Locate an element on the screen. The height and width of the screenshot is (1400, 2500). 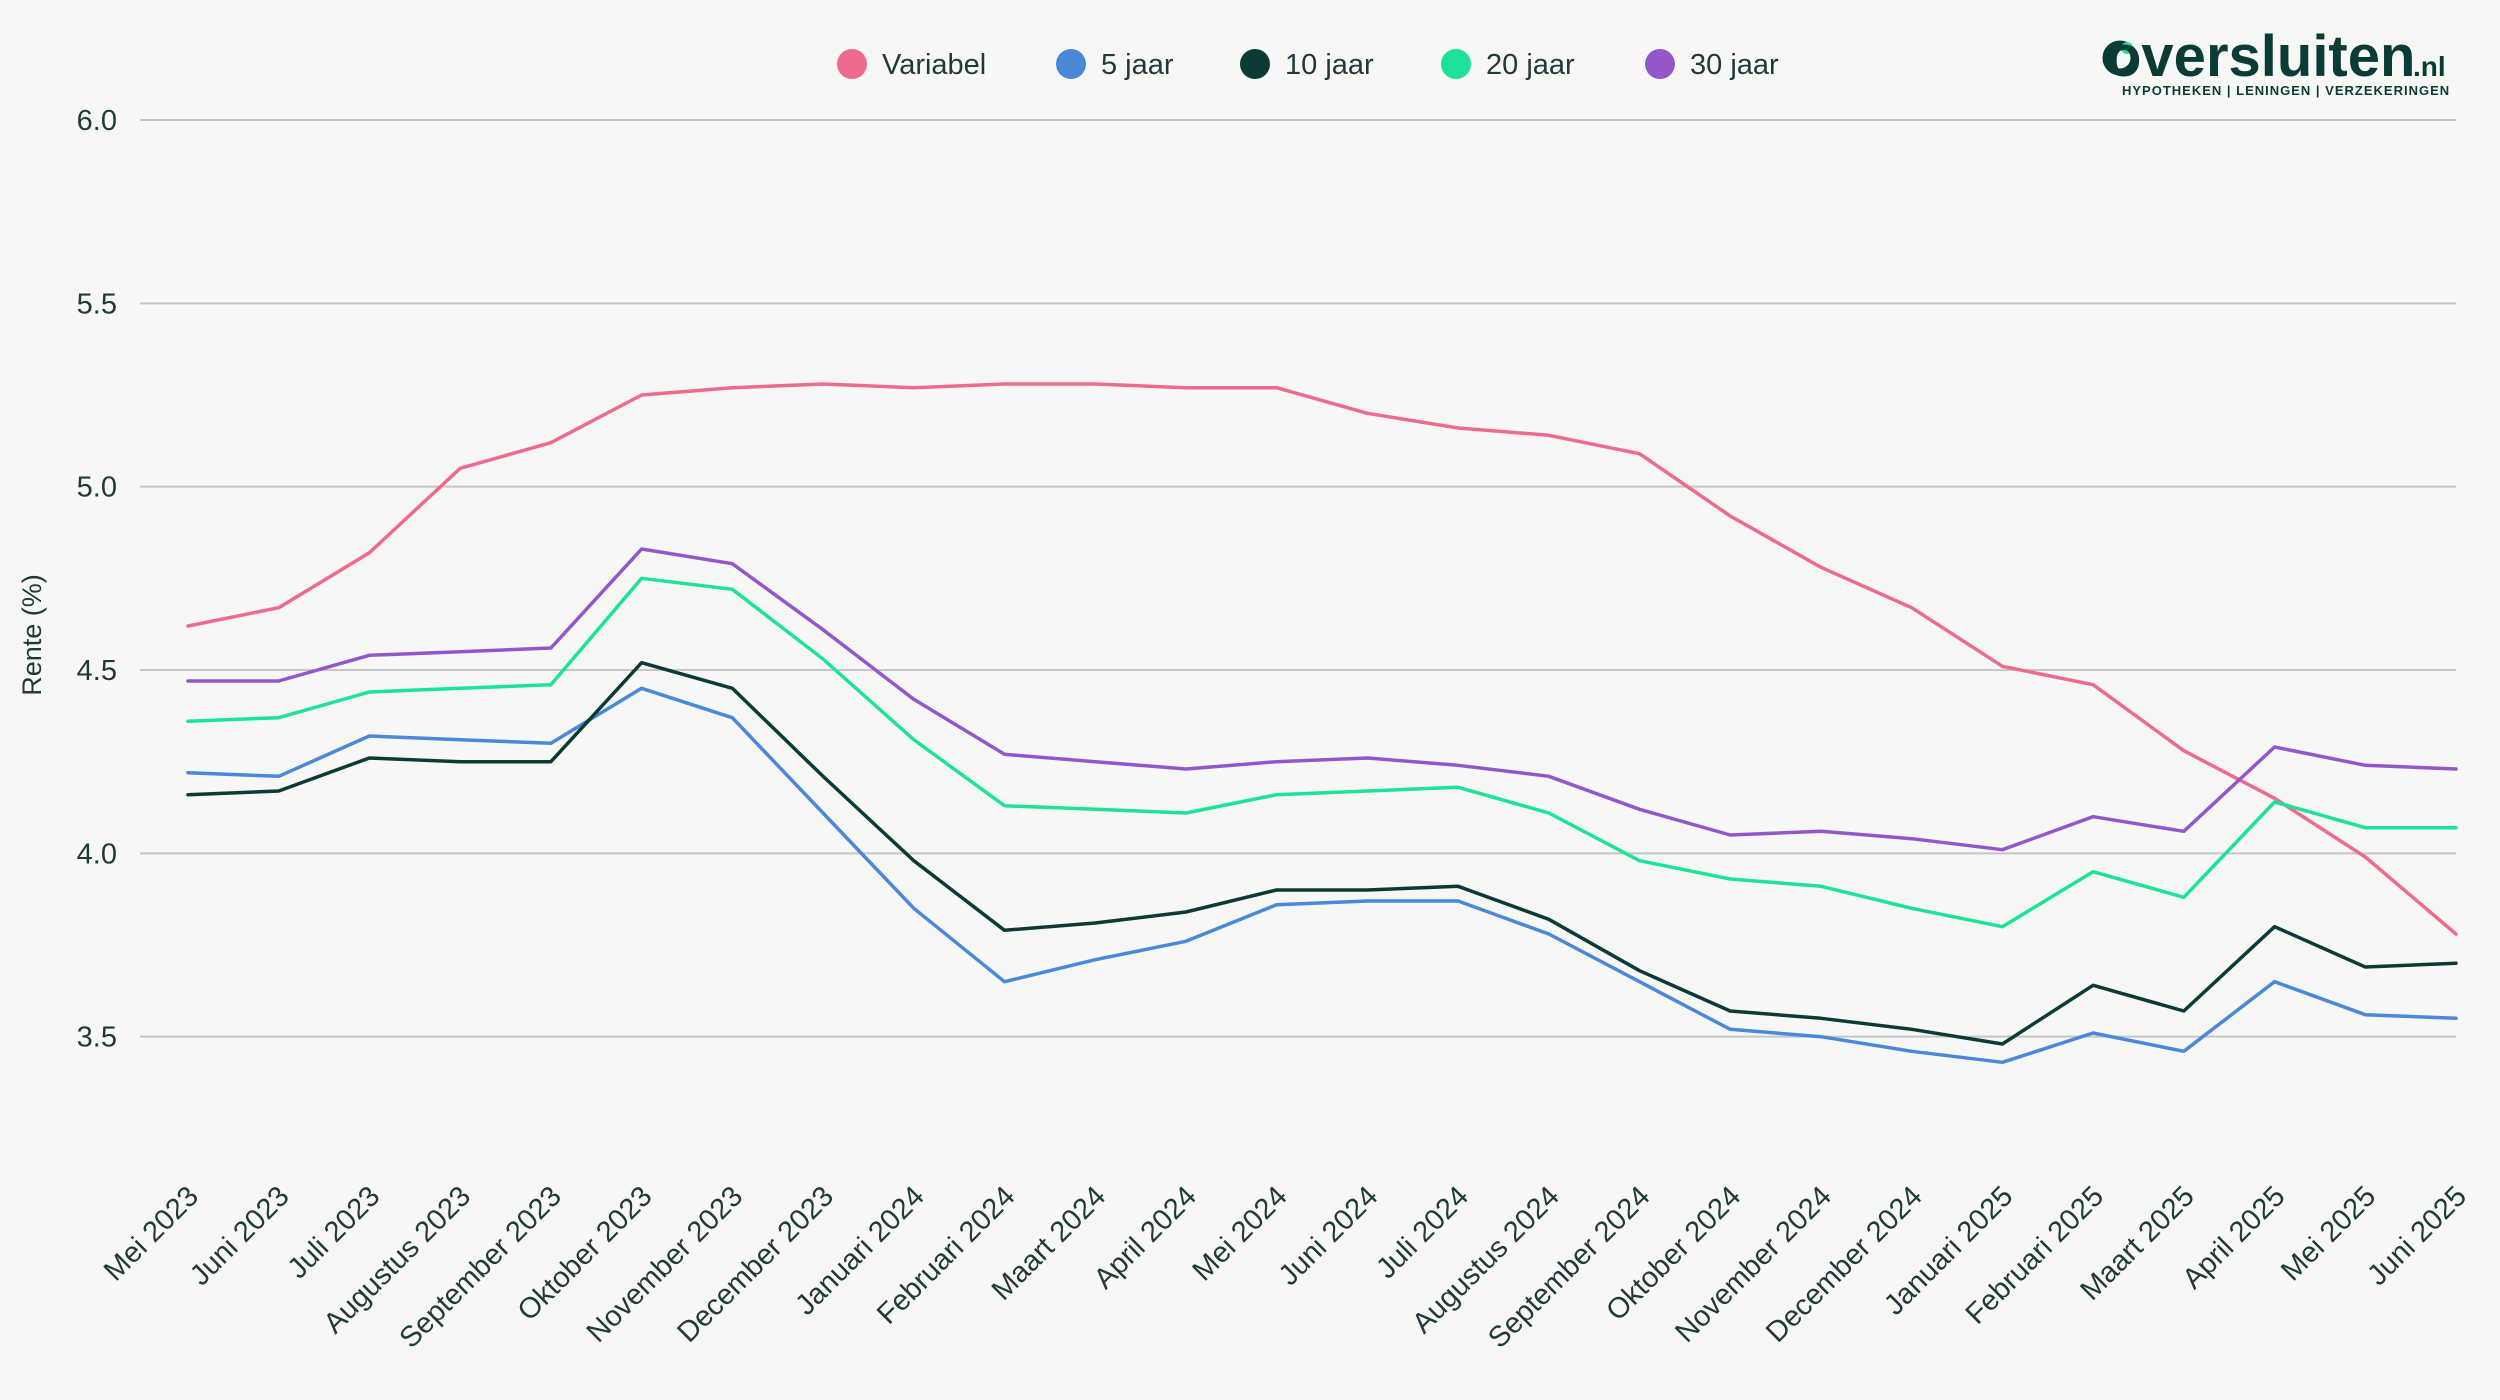
legend: Variabel 5 jaar 10 jaar 20 jaar 30 jaar is located at coordinates (1308, 65).